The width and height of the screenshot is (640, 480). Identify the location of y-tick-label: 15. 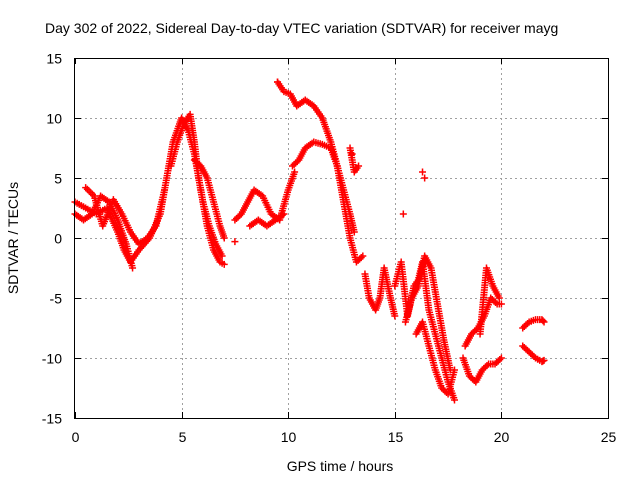
(54, 59).